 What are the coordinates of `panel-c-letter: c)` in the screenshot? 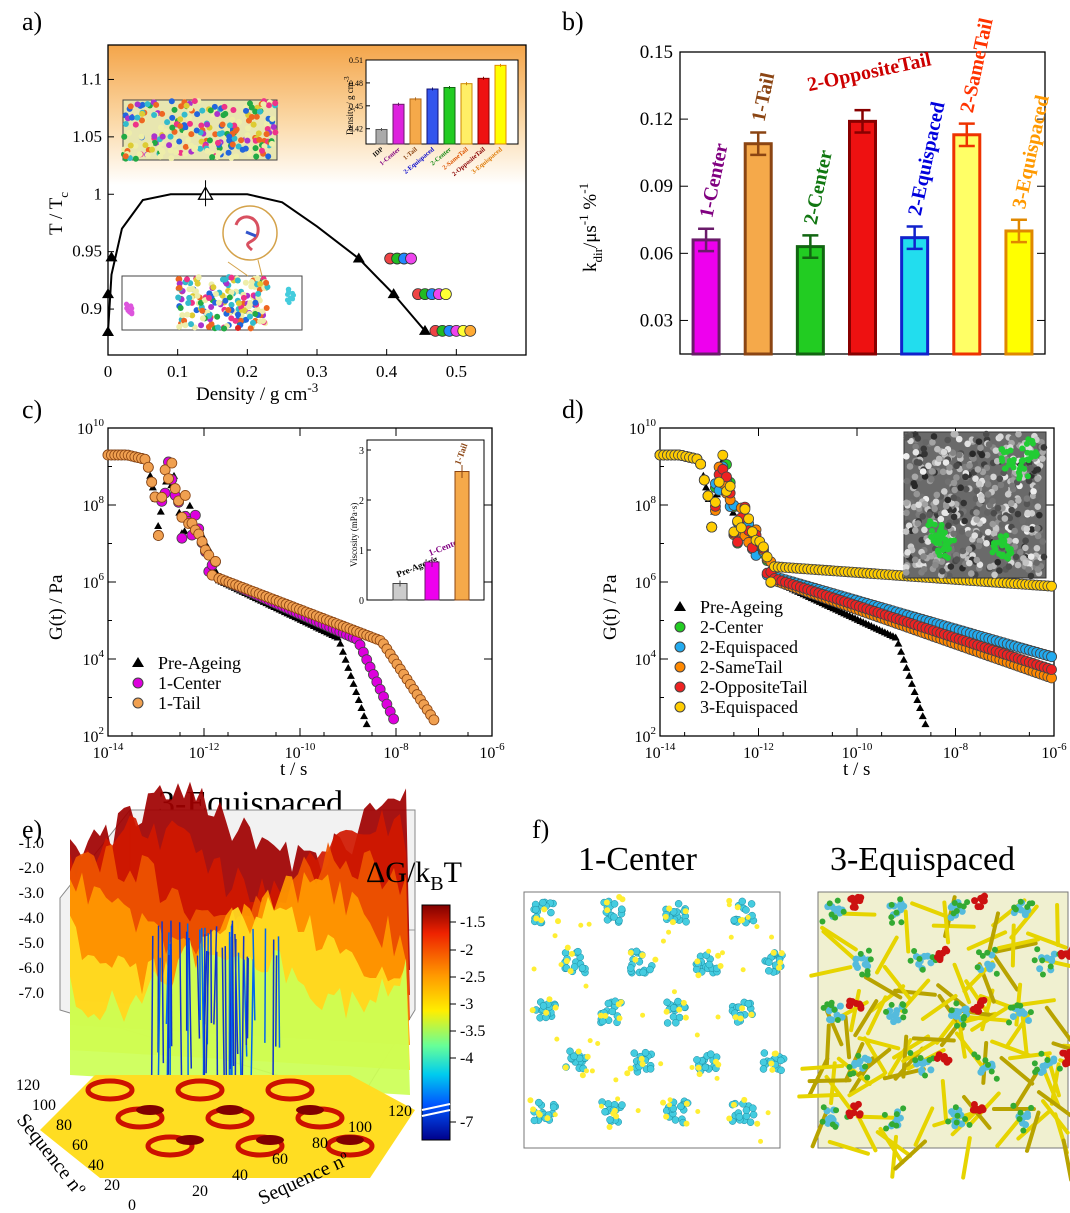 It's located at (32, 409).